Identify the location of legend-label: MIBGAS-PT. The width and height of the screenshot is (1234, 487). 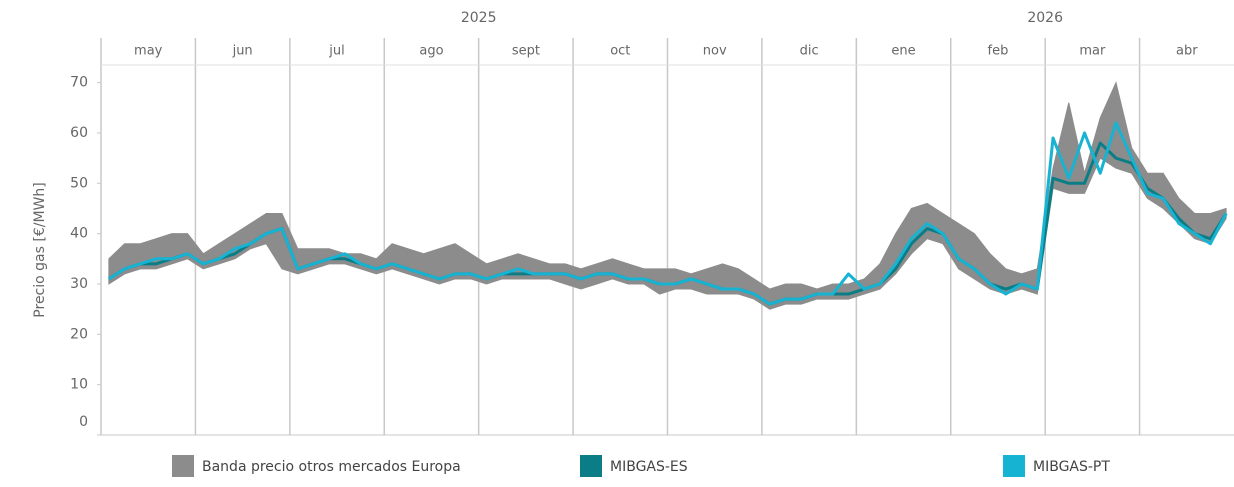
(1071, 467).